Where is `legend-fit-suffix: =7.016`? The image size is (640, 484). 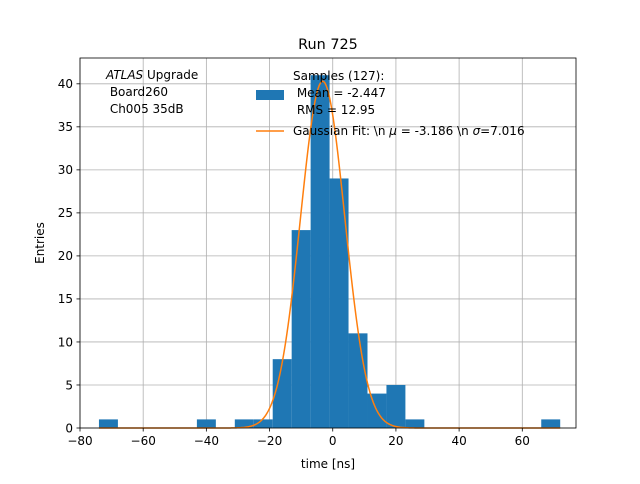
legend-fit-suffix: =7.016 is located at coordinates (502, 131).